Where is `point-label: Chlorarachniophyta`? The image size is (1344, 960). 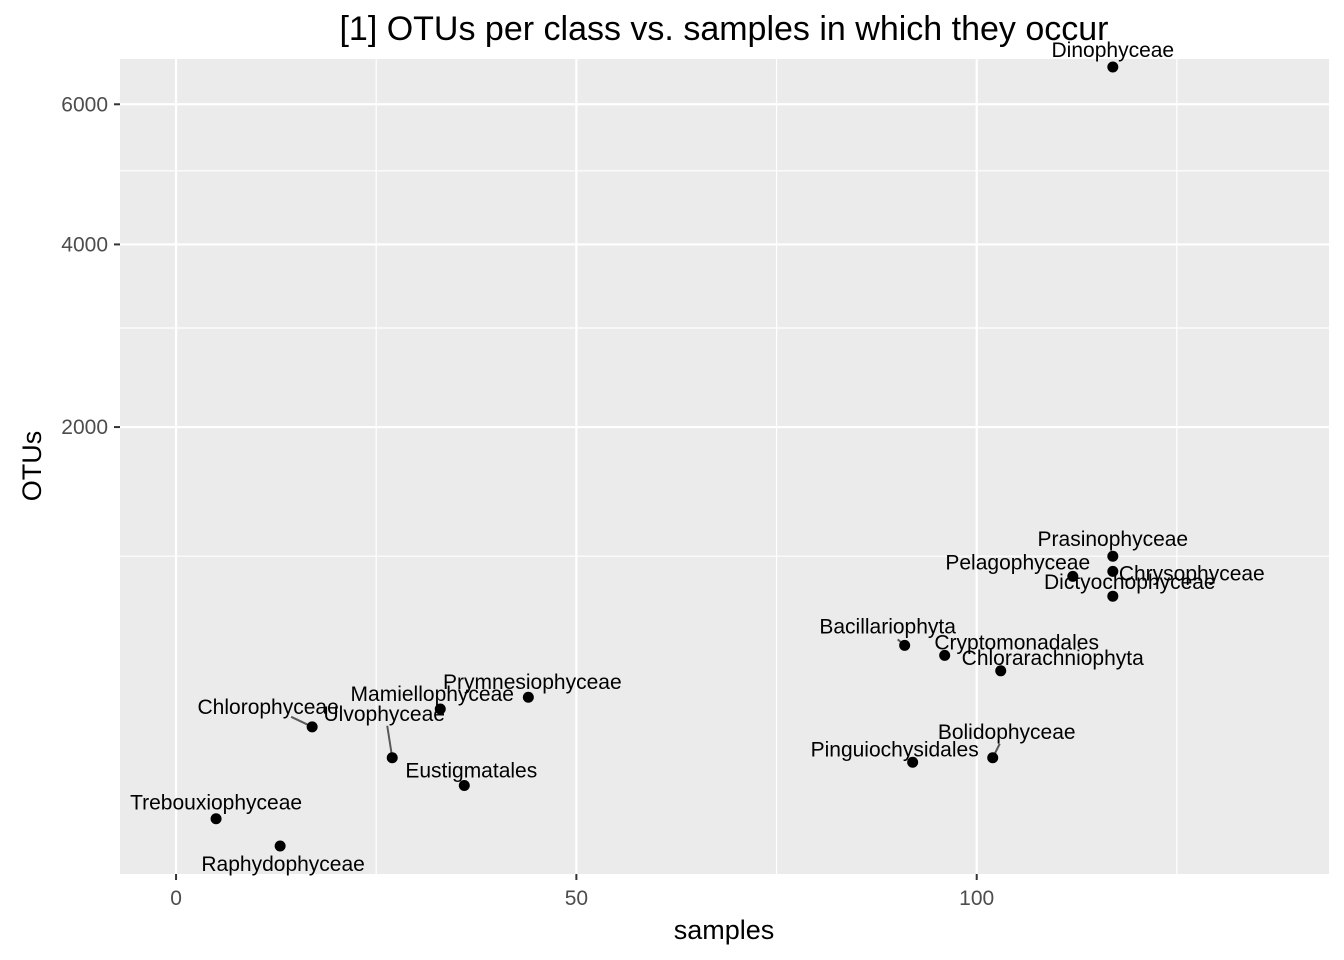 point-label: Chlorarachniophyta is located at coordinates (1053, 658).